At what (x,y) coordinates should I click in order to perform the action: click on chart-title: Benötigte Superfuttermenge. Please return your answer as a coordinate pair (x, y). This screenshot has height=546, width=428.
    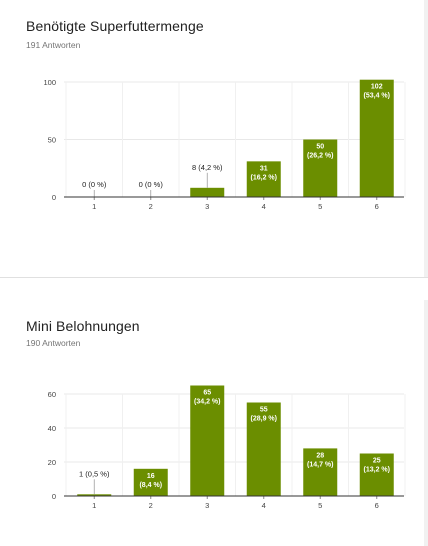
    Looking at the image, I should click on (115, 26).